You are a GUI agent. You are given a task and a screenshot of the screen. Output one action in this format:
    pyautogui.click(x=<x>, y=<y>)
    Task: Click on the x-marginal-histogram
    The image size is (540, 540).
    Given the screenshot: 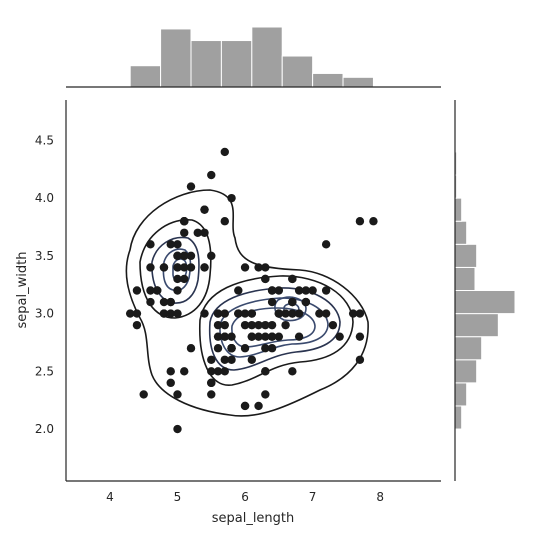 What is the action you would take?
    pyautogui.click(x=251, y=57)
    